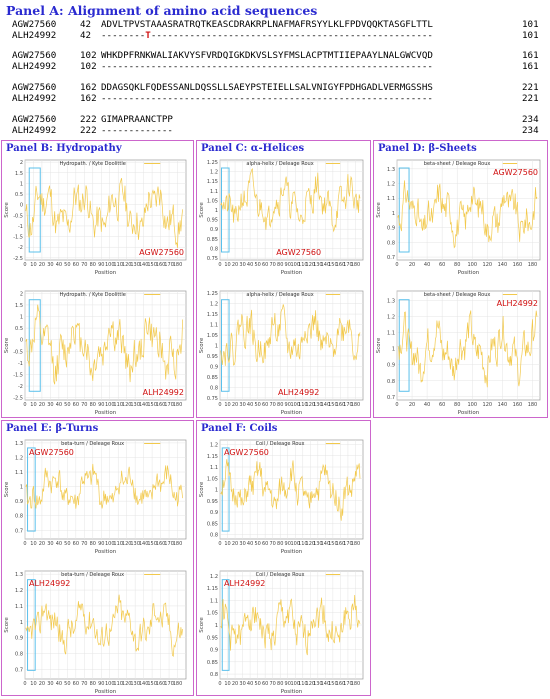  What do you see at coordinates (517, 303) in the screenshot?
I see `sequence-label: ALH24992` at bounding box center [517, 303].